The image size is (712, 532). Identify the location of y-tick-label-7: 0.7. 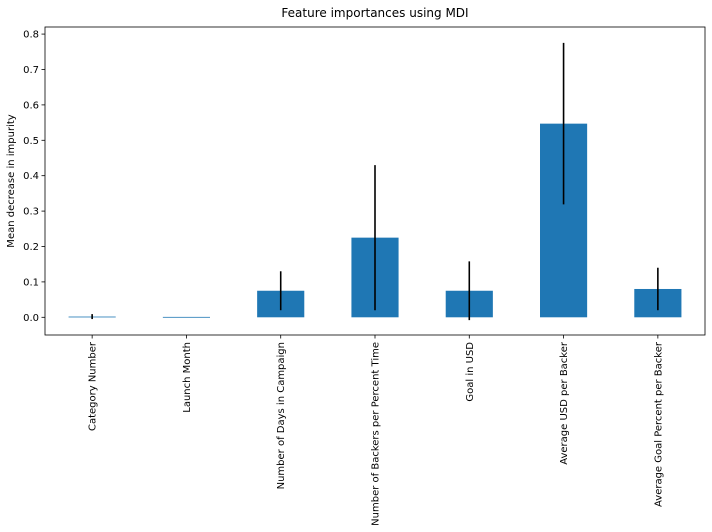
(31, 70).